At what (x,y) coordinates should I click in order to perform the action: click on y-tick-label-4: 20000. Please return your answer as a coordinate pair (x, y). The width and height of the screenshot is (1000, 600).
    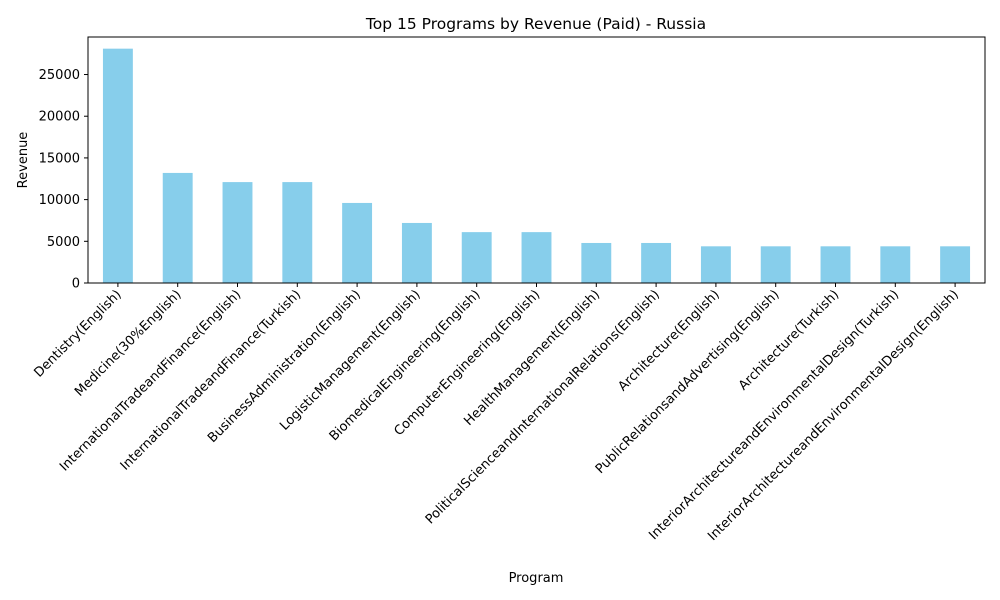
    Looking at the image, I should click on (59, 117).